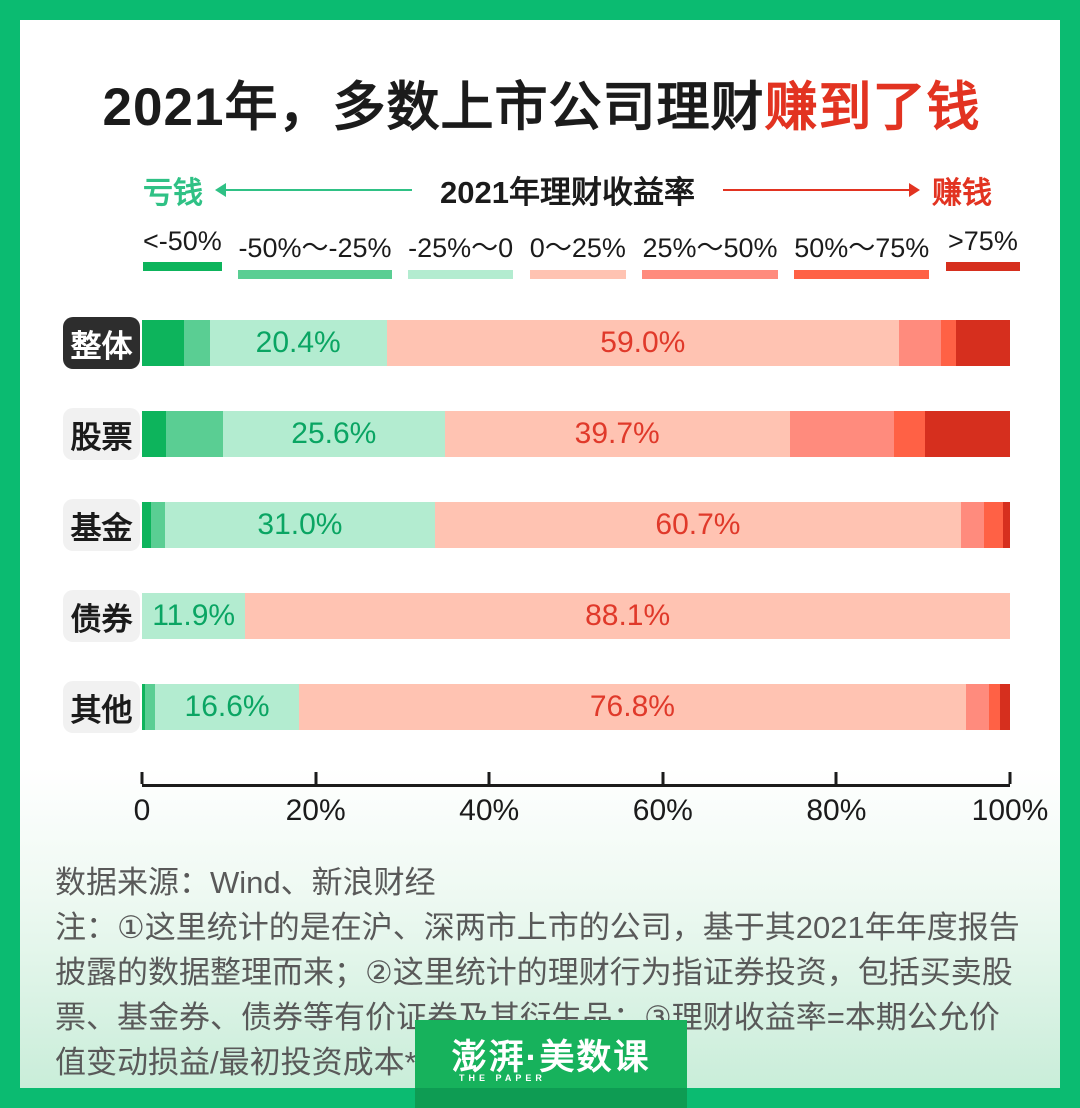 The height and width of the screenshot is (1108, 1080). Describe the element at coordinates (433, 107) in the screenshot. I see `title-black-part: 2021年，多数上市公司理财` at that location.